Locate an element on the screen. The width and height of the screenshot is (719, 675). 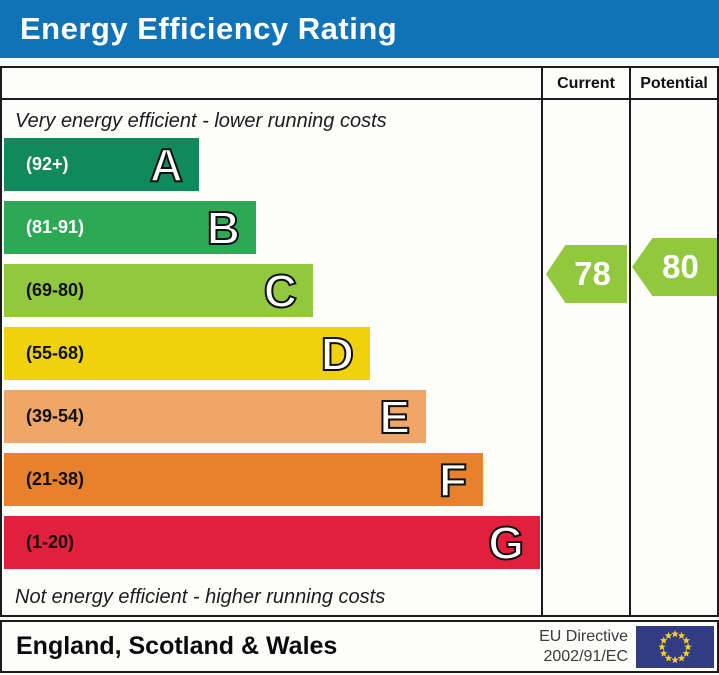
band-d-range: (55-68) is located at coordinates (55, 353).